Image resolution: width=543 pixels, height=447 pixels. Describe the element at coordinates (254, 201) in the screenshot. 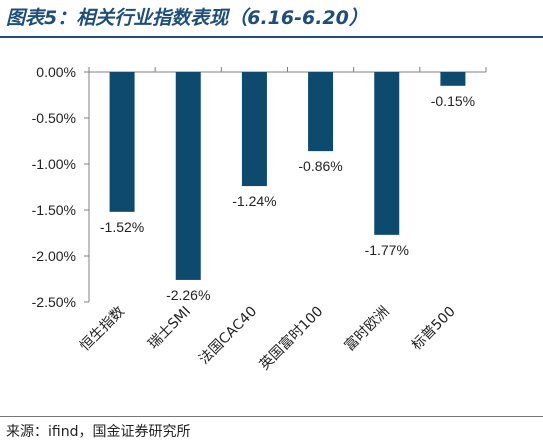

I see `data-label: -1.24%` at that location.